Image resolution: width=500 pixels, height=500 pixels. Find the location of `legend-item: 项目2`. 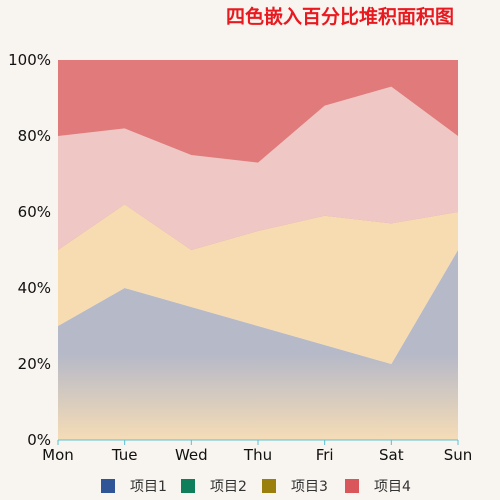

legend-item: 项目2 is located at coordinates (214, 487).